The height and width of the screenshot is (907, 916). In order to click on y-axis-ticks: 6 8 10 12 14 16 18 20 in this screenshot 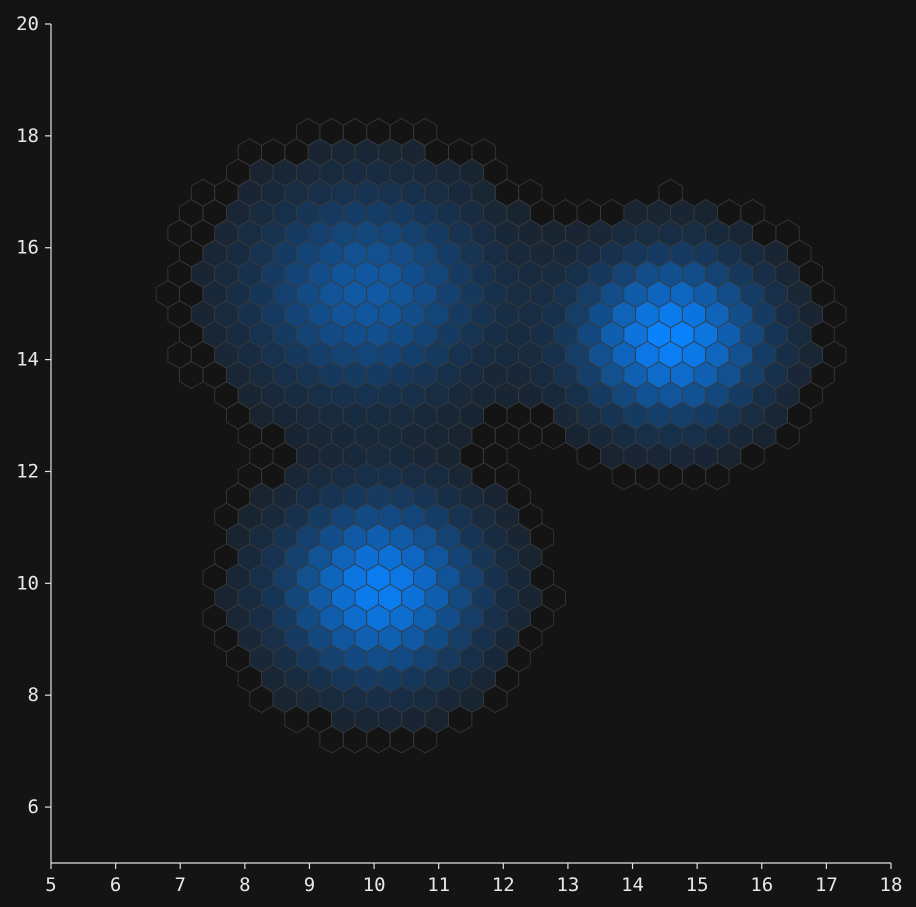, I will do `click(33, 415)`.